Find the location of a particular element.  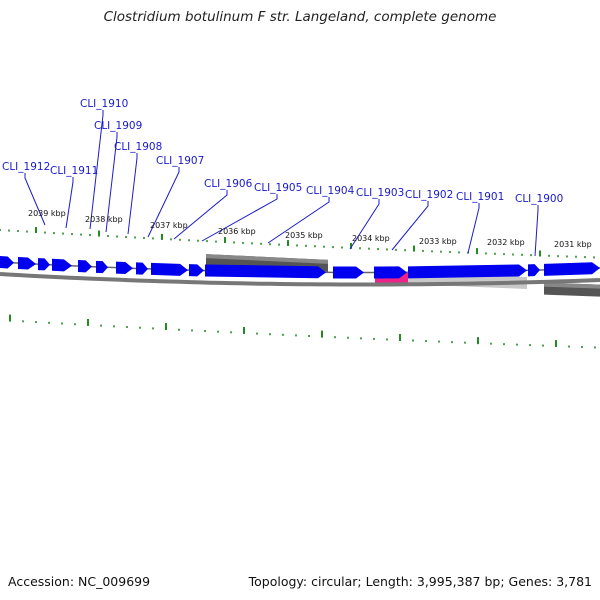

gene-label: CLI_1907 is located at coordinates (180, 161).